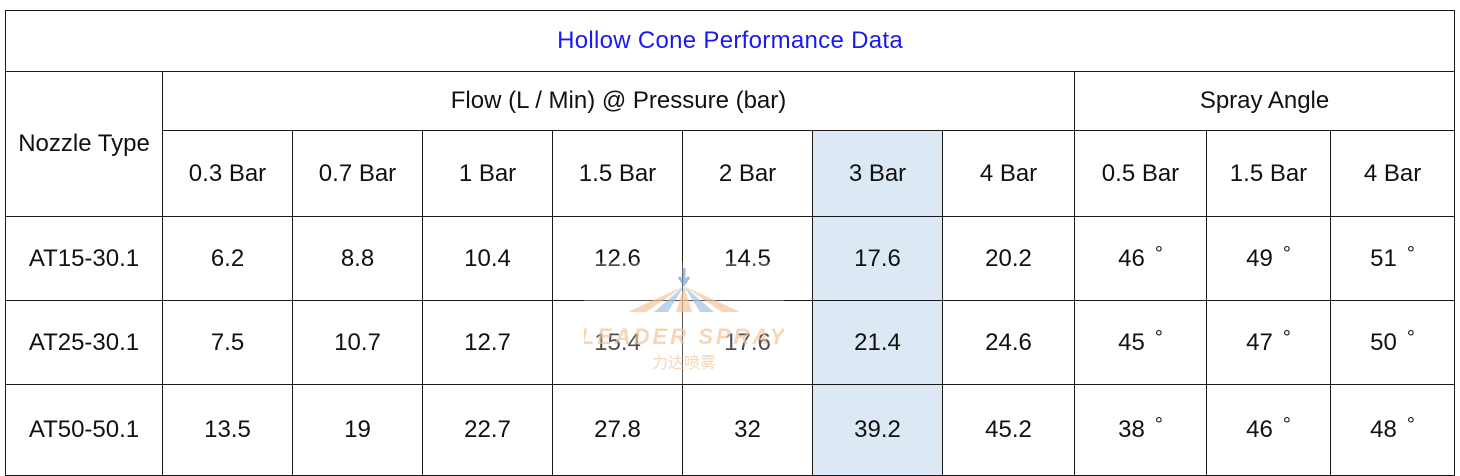  Describe the element at coordinates (487, 430) in the screenshot. I see `flow-cell: 22.7` at that location.